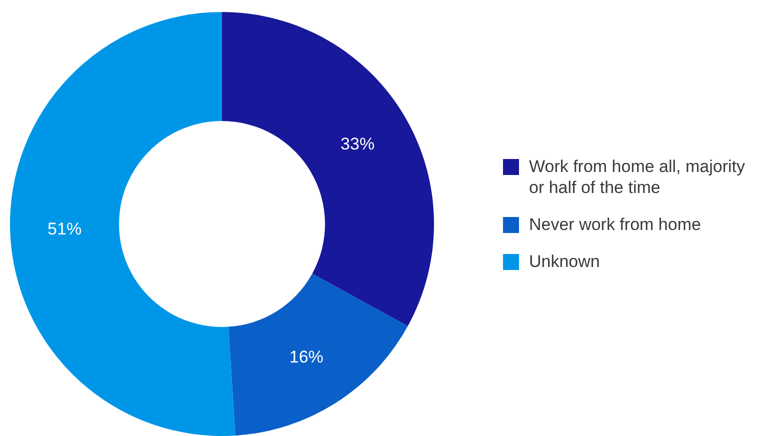 This screenshot has width=771, height=436. What do you see at coordinates (65, 228) in the screenshot?
I see `data-label: 51%` at bounding box center [65, 228].